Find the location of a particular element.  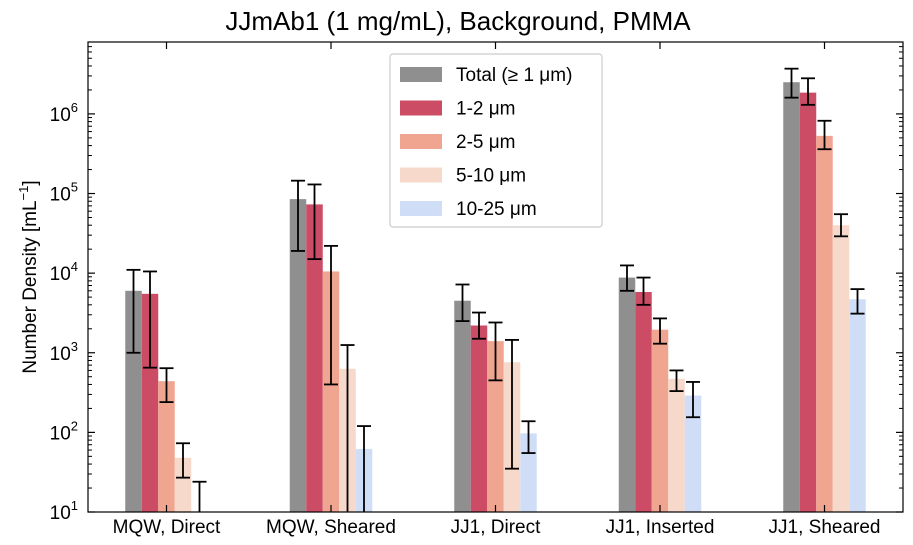

legend-label: 2-5 μm is located at coordinates (486, 142).